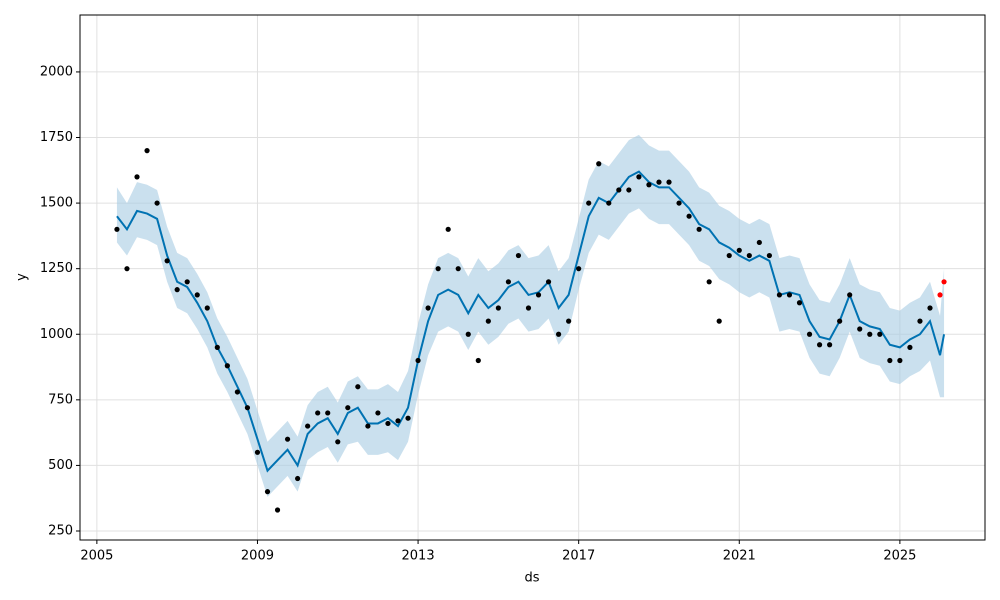  I want to click on x-axis-label: ds, so click(531, 578).